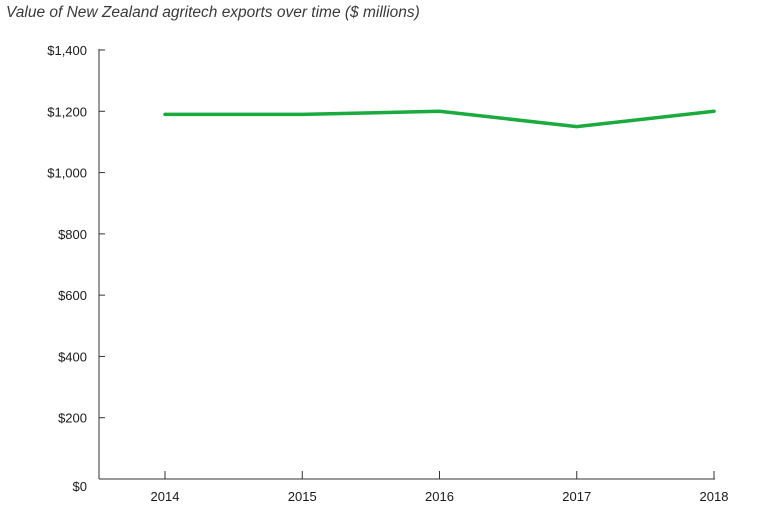  What do you see at coordinates (165, 496) in the screenshot?
I see `x-tick-label: 2014` at bounding box center [165, 496].